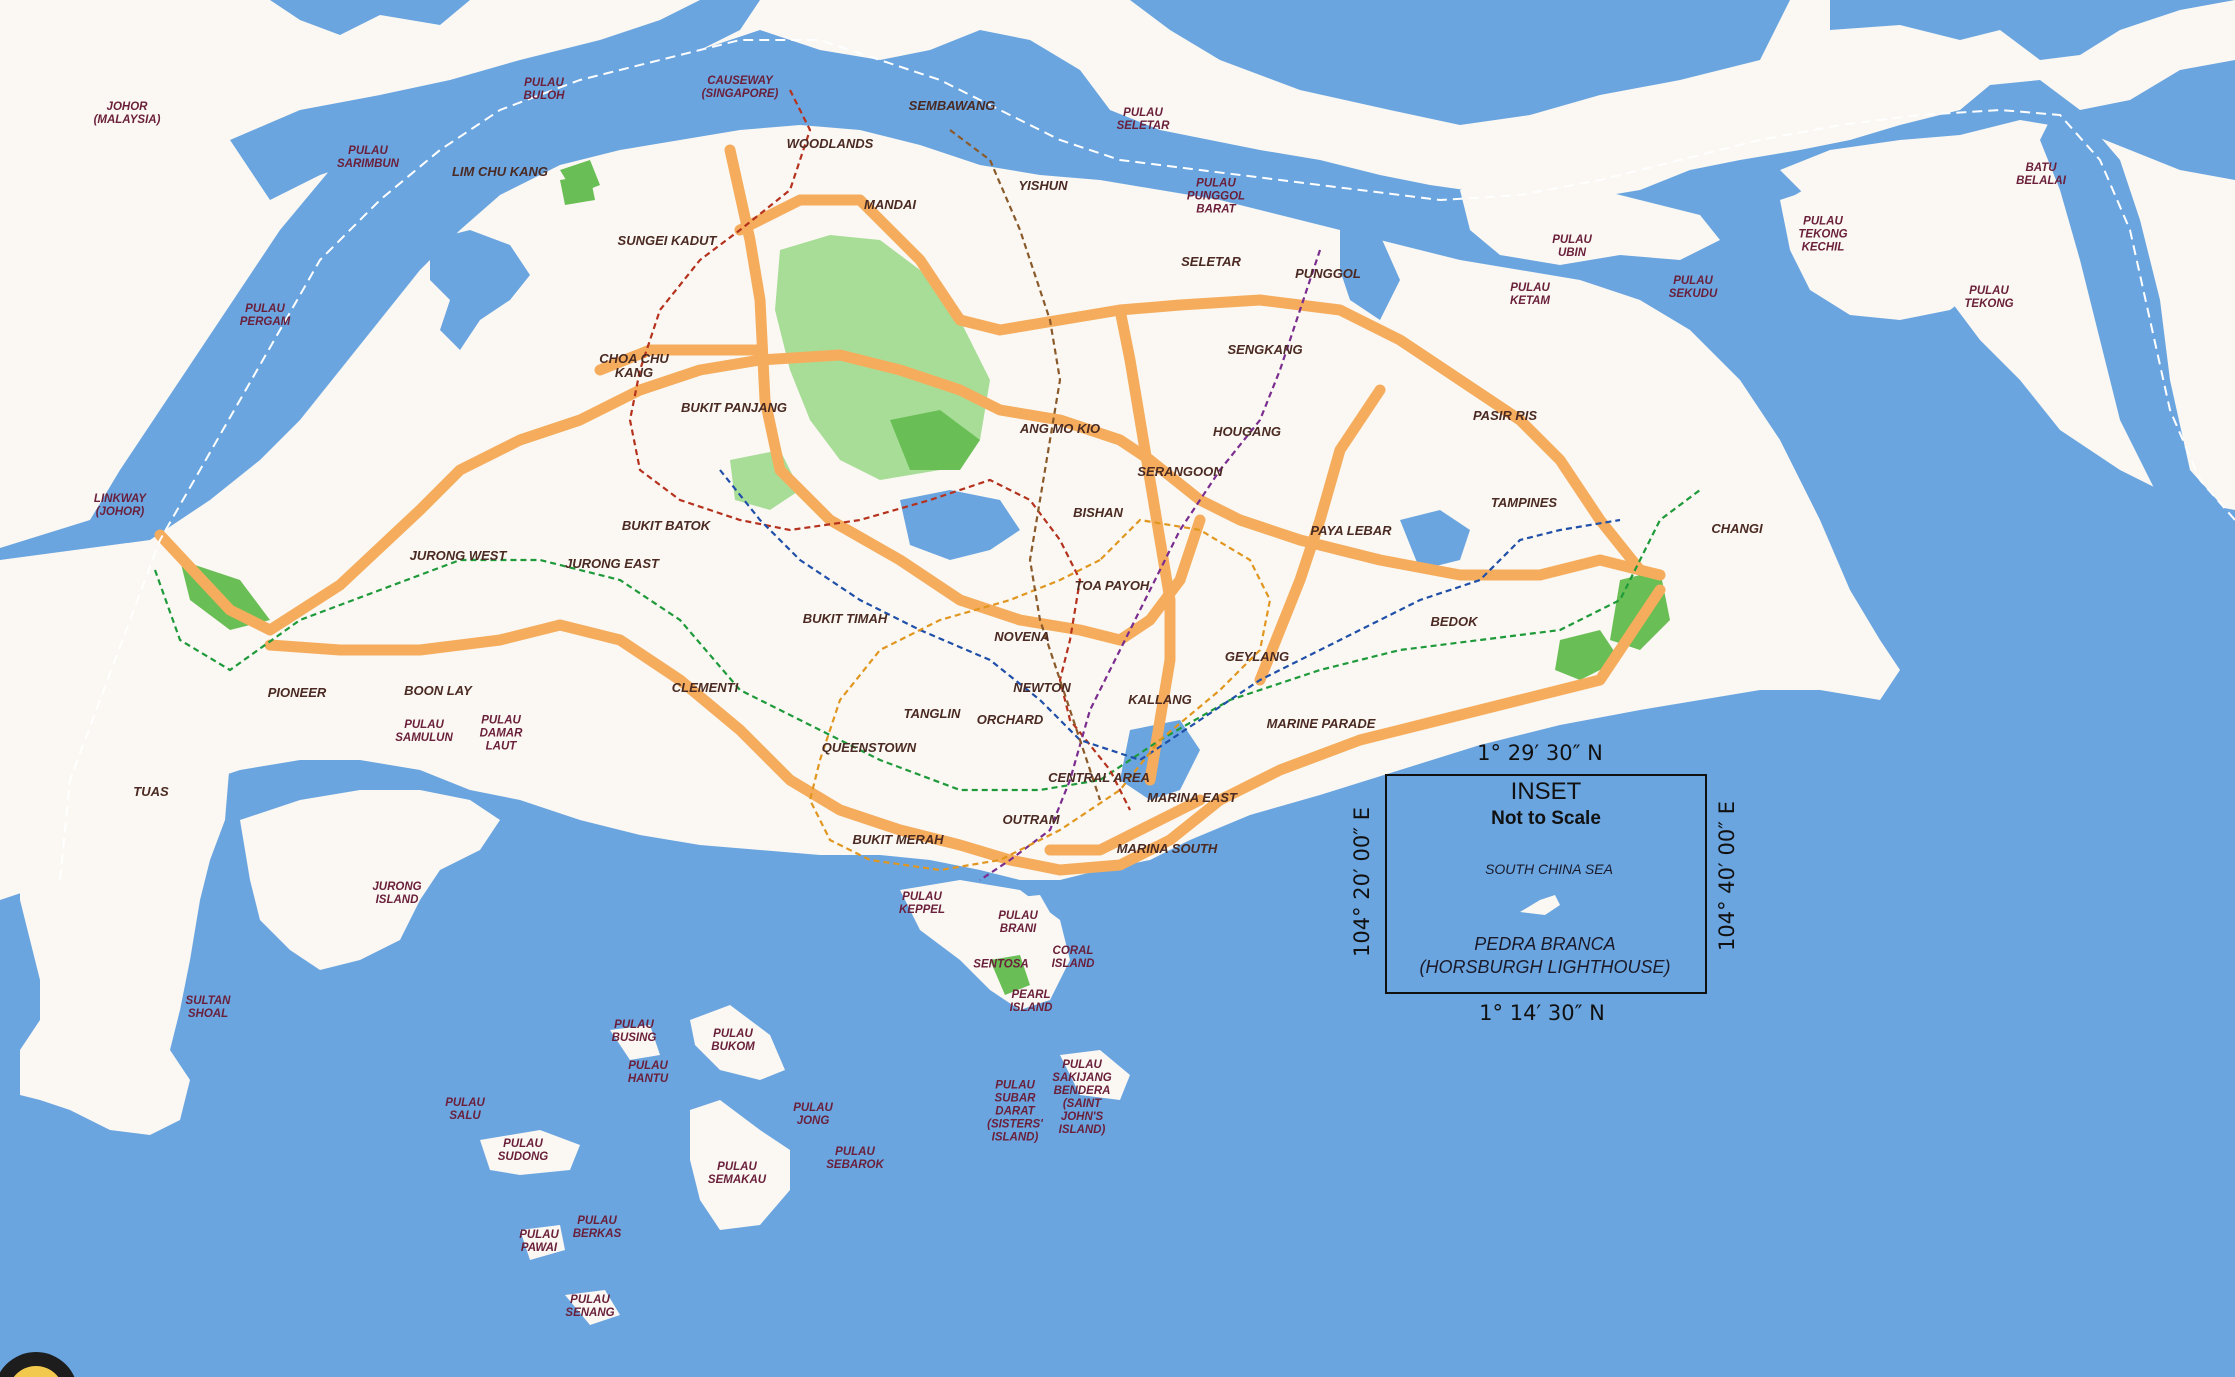 Image resolution: width=2235 pixels, height=1377 pixels. What do you see at coordinates (1099, 777) in the screenshot?
I see `place-label-central-area: CENTRAL AREA` at bounding box center [1099, 777].